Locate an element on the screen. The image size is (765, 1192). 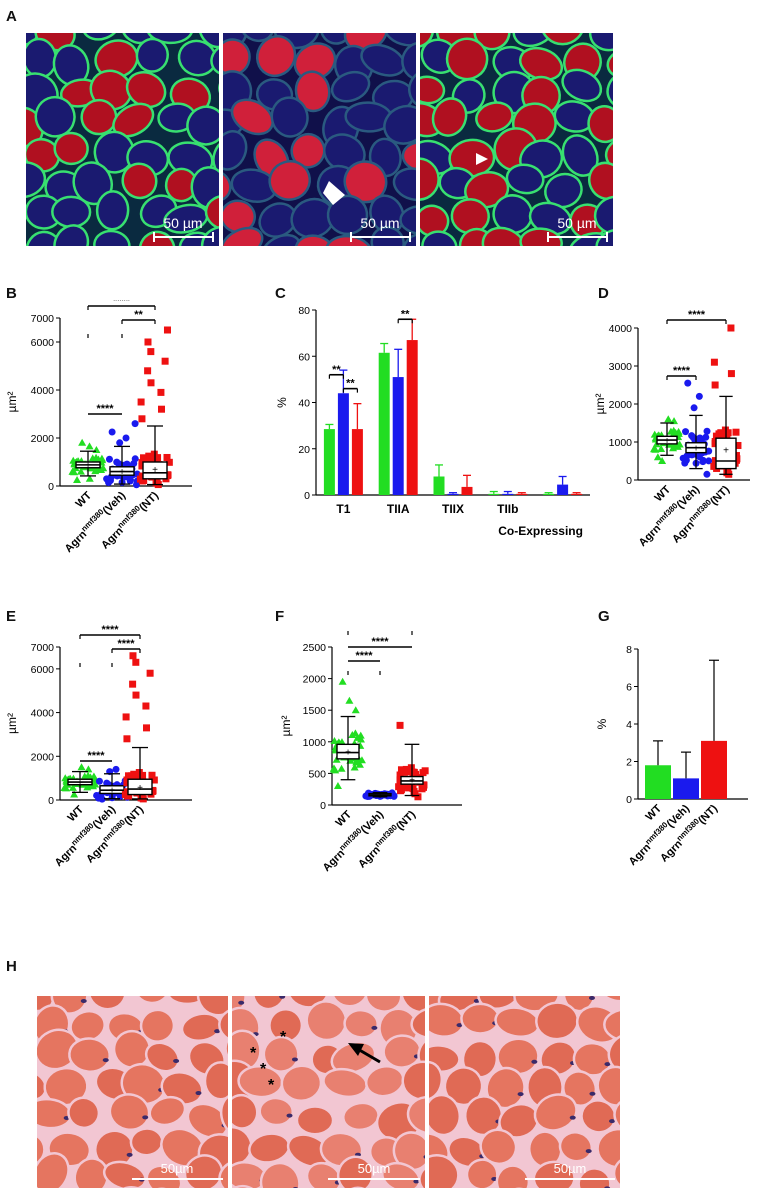
he-micrograph-wt: 50µm is located at coordinates (132, 1092).